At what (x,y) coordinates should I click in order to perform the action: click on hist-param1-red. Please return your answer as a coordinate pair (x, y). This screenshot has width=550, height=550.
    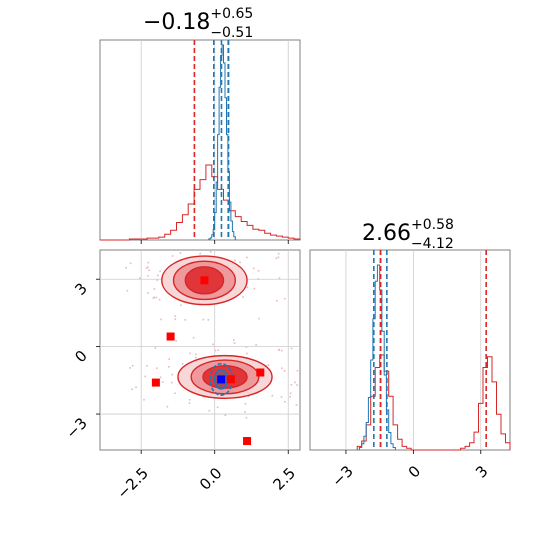
    Looking at the image, I should click on (200, 202).